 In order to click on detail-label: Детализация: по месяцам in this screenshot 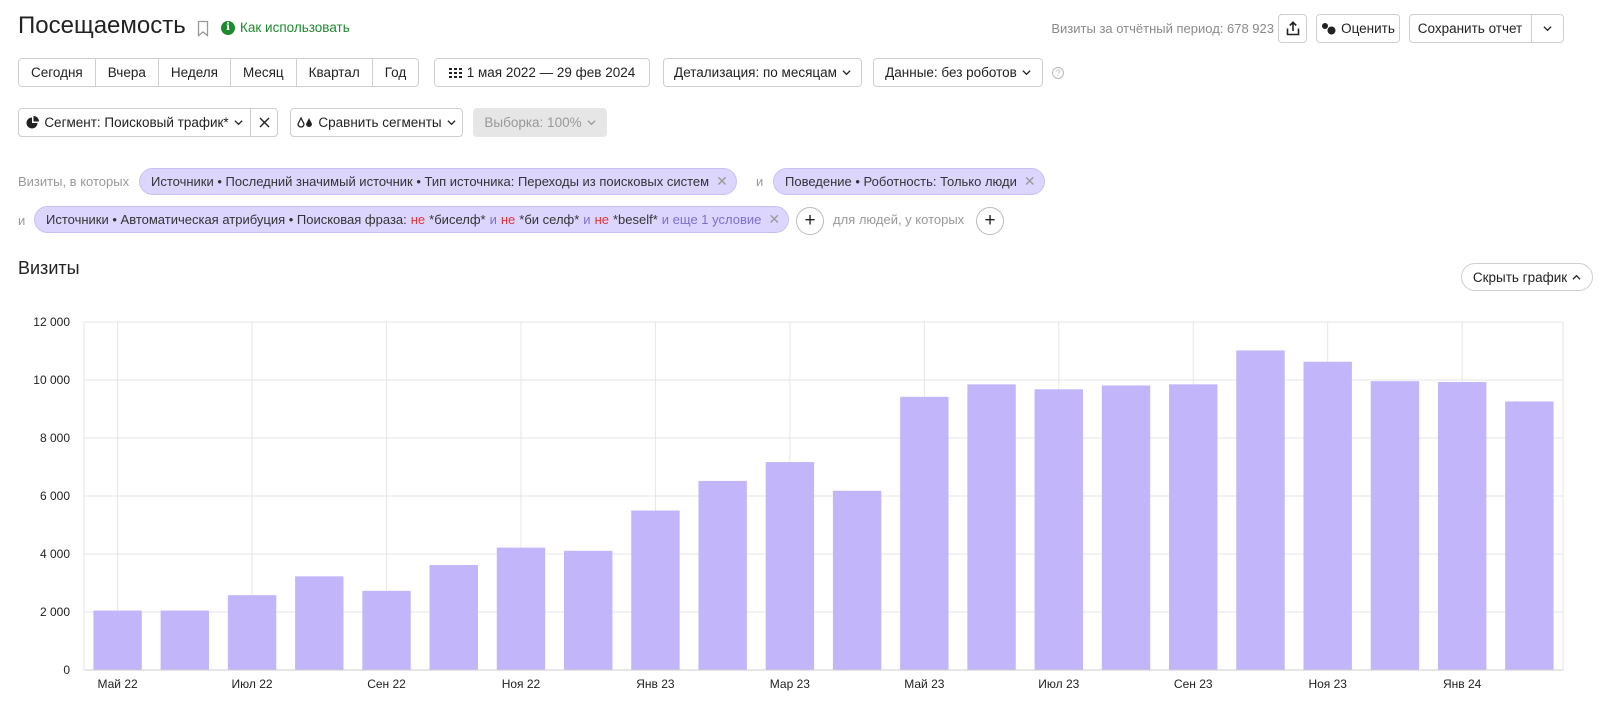, I will do `click(755, 72)`.